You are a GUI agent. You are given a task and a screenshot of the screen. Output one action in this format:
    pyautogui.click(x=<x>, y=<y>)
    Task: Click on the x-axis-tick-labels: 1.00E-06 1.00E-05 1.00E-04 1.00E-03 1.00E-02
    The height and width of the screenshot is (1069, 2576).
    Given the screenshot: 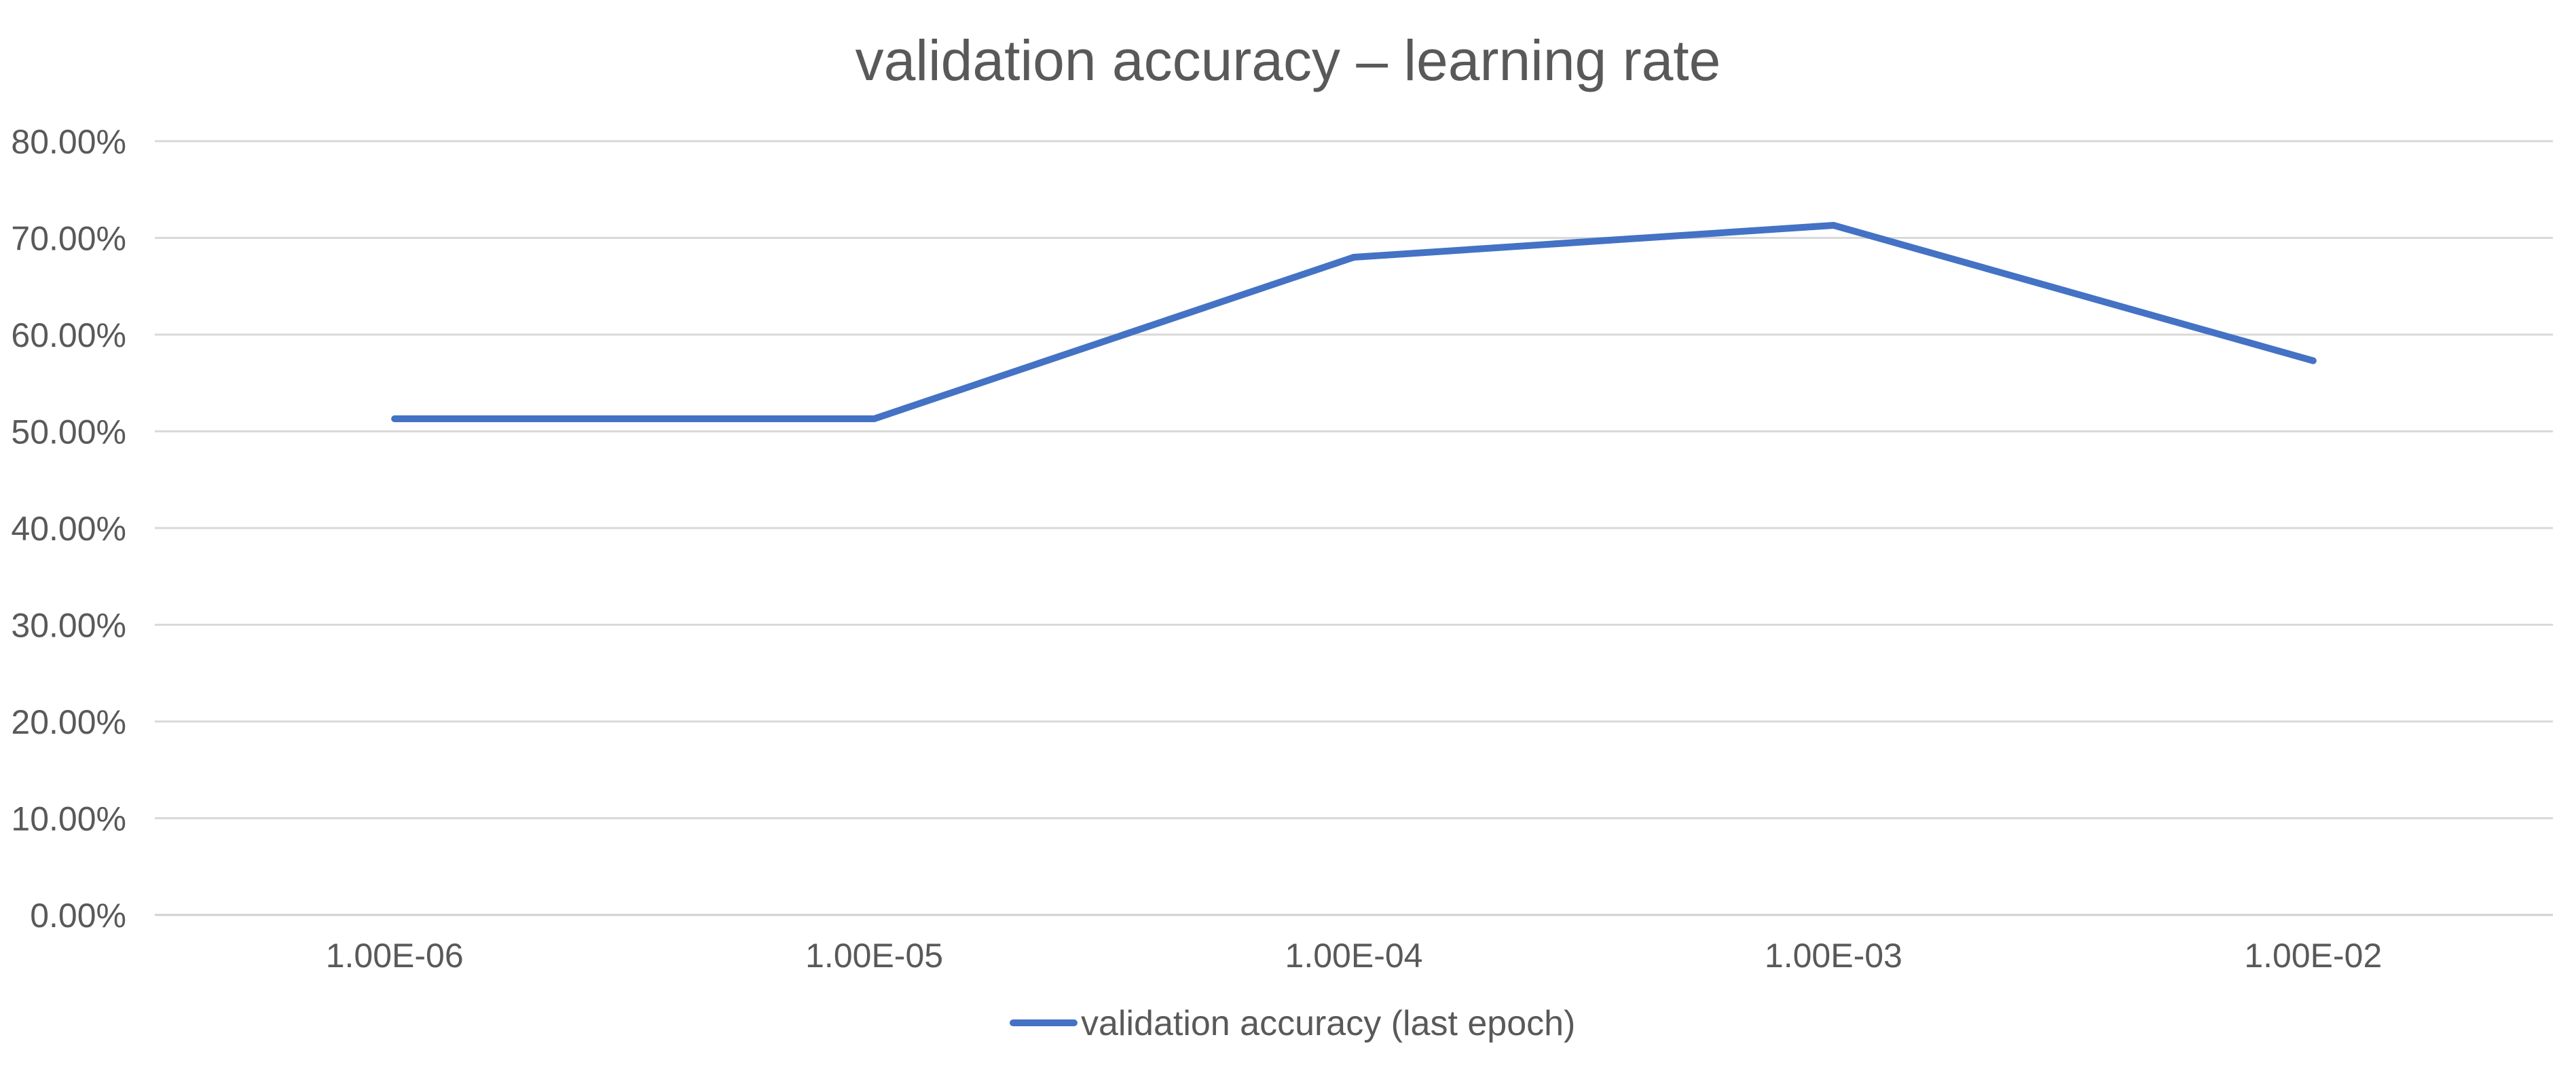 What is the action you would take?
    pyautogui.click(x=1354, y=956)
    